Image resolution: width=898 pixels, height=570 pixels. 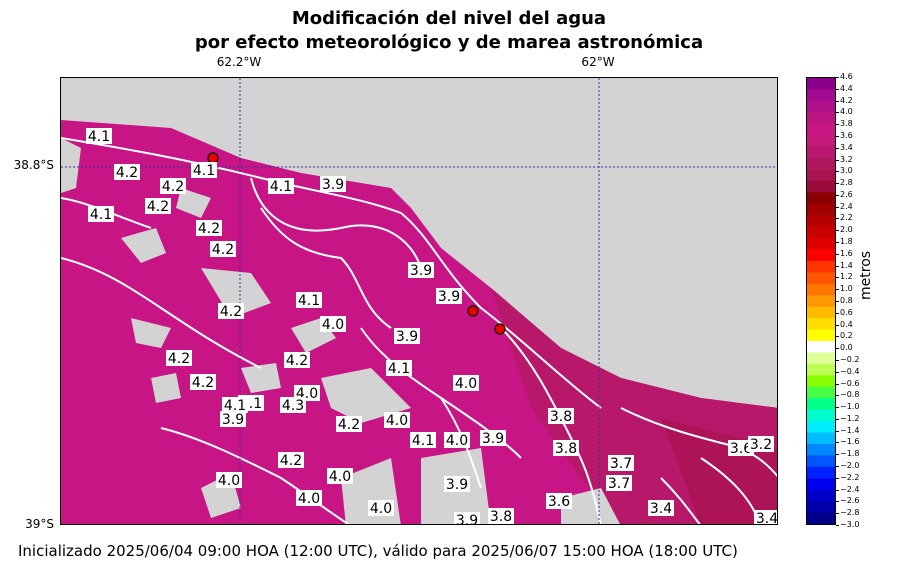 I want to click on svg-text: 3.2, so click(x=761, y=445).